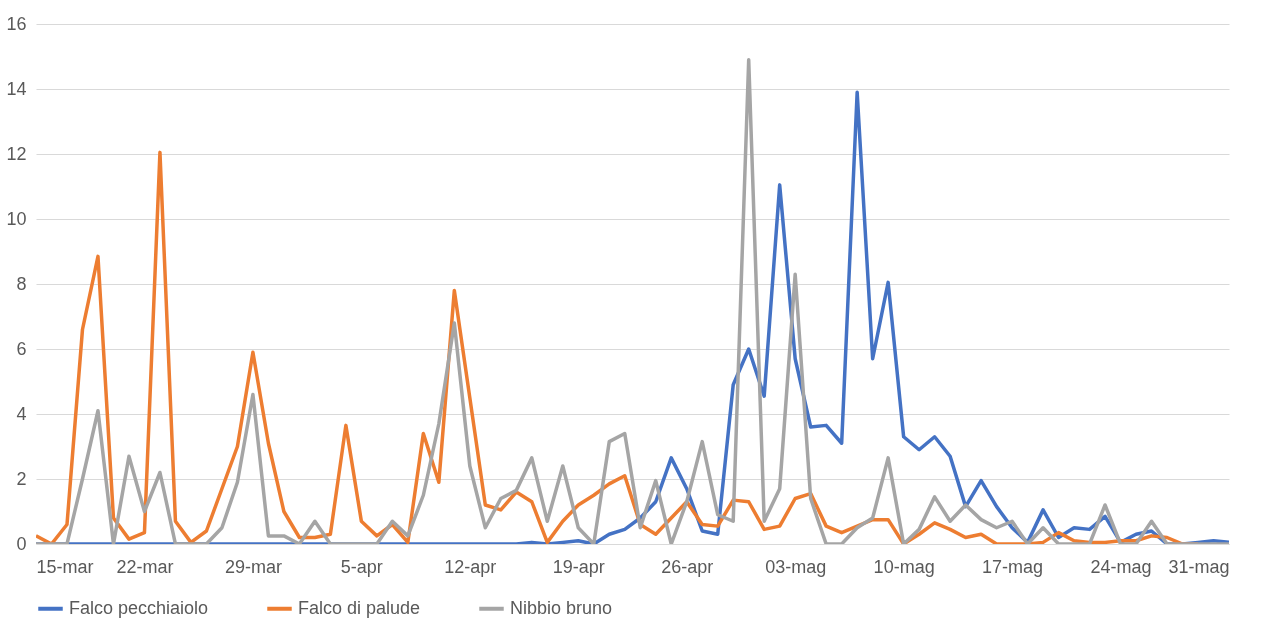 Image resolution: width=1269 pixels, height=623 pixels. Describe the element at coordinates (1199, 566) in the screenshot. I see `x-tick-label: 31-mag` at that location.